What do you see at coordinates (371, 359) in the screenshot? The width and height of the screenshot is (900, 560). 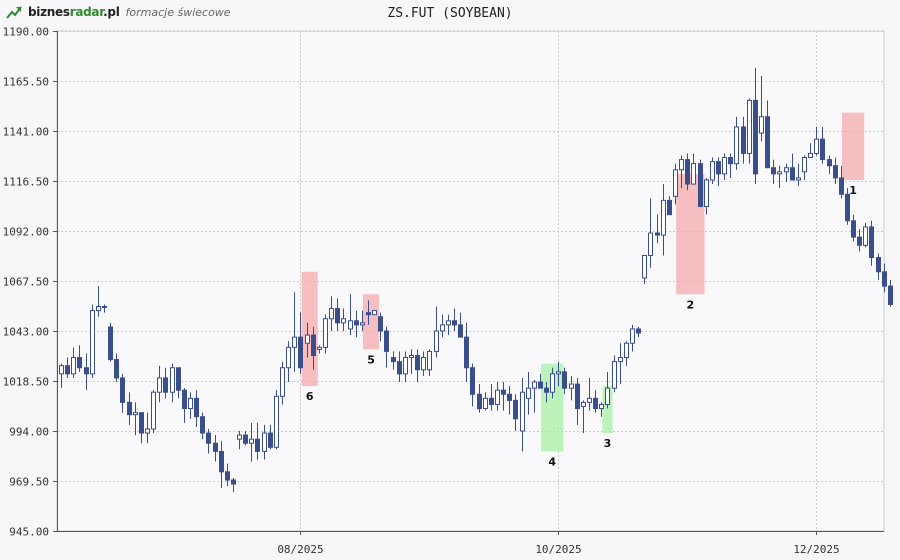 I see `pattern-label-5: 5` at bounding box center [371, 359].